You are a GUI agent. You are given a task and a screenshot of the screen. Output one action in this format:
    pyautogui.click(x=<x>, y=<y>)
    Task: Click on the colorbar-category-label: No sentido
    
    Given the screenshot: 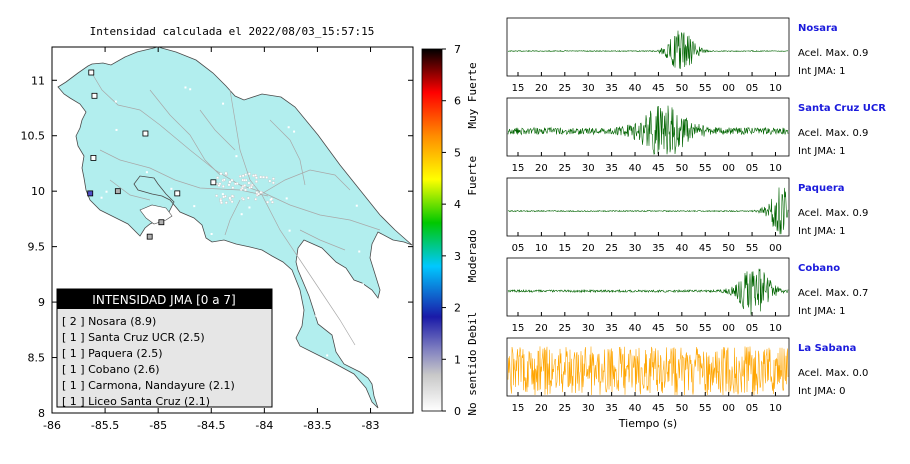 What is the action you would take?
    pyautogui.click(x=472, y=382)
    